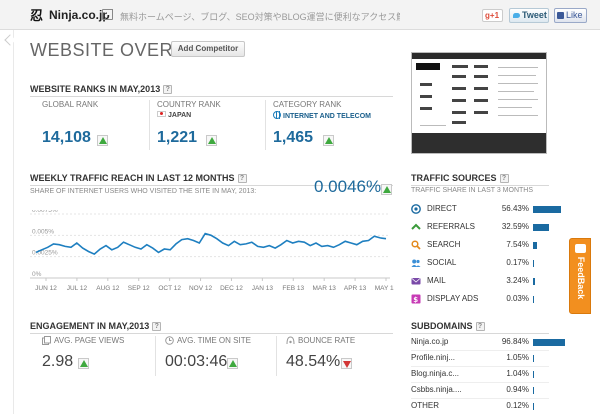  What do you see at coordinates (355, 288) in the screenshot?
I see `chart-x-tick-label: APR 13` at bounding box center [355, 288].